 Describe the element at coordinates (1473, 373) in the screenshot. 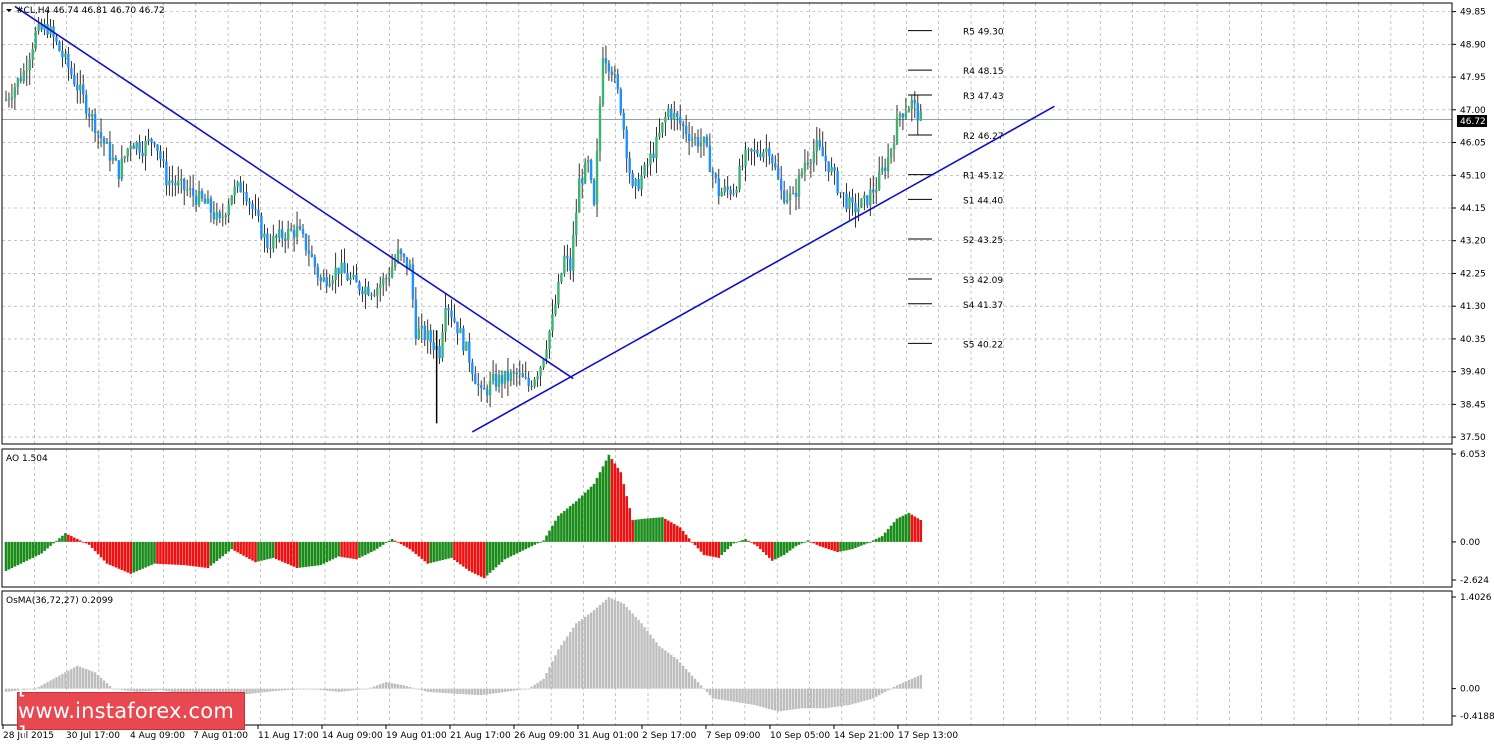

I see `y-tick-label: 39.40` at that location.